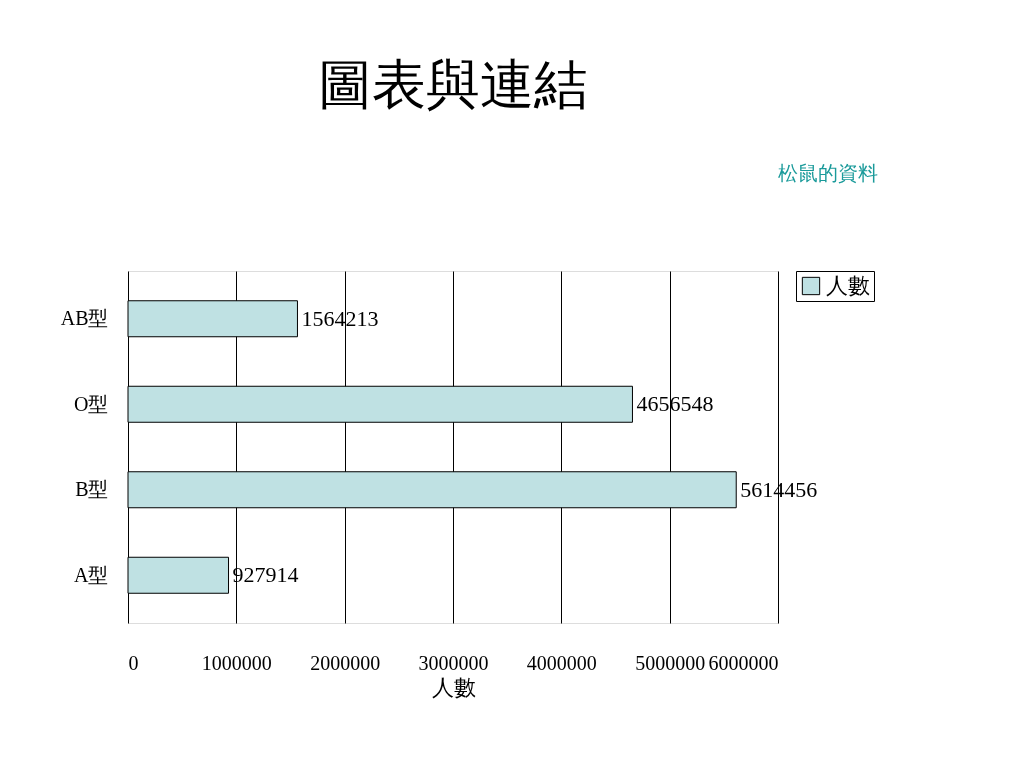  What do you see at coordinates (453, 85) in the screenshot?
I see `chart-title: 圖表與連結` at bounding box center [453, 85].